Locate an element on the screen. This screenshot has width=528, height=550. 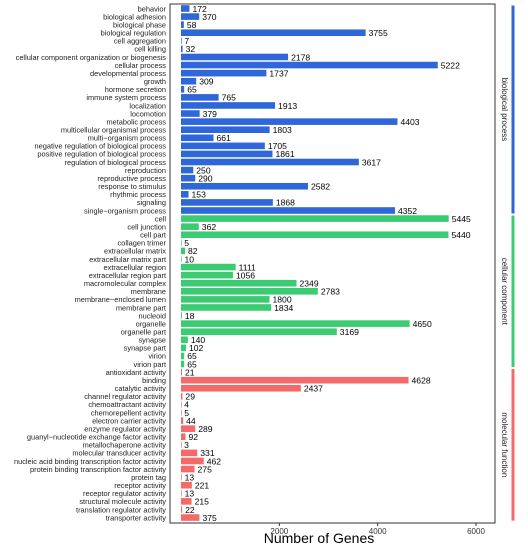
category-label-0-19: regulation of biological process is located at coordinates (116, 162).